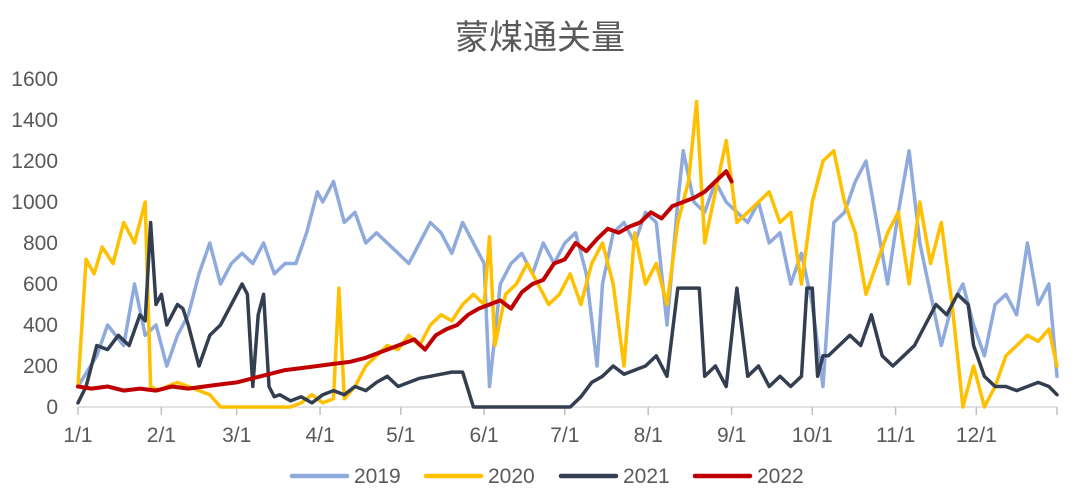  Describe the element at coordinates (377, 476) in the screenshot. I see `legend-label-2019: 2019` at that location.